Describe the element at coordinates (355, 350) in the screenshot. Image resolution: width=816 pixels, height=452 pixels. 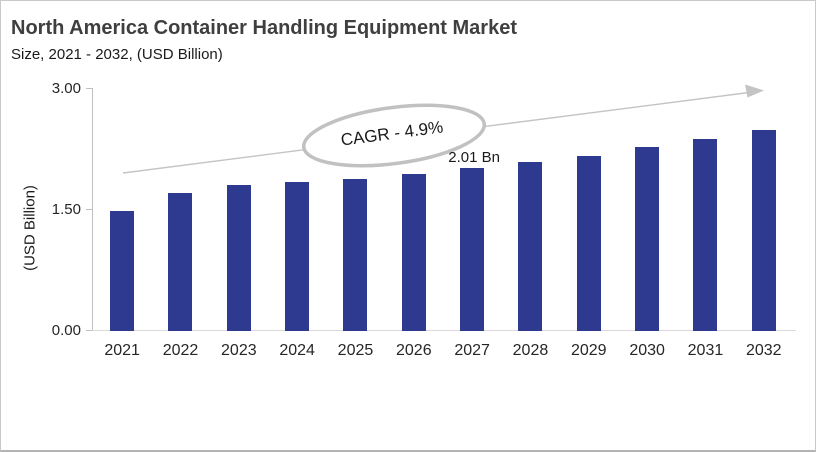
I see `x-tick-label: 2025` at that location.